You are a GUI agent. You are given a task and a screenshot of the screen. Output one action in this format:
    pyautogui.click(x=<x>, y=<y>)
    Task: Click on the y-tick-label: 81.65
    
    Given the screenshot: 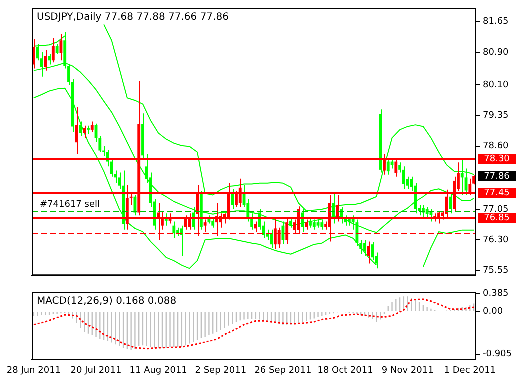 What is the action you would take?
    pyautogui.click(x=496, y=22)
    